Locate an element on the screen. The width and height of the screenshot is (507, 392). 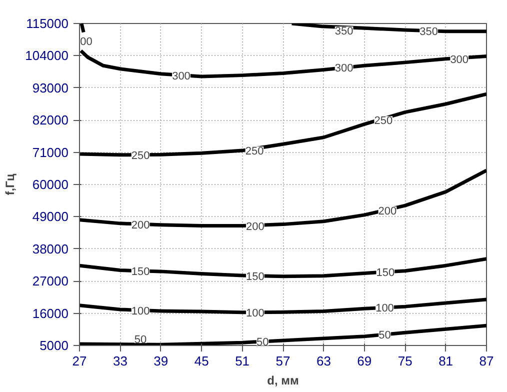
y-tick-label: 16000 is located at coordinates (50, 313).